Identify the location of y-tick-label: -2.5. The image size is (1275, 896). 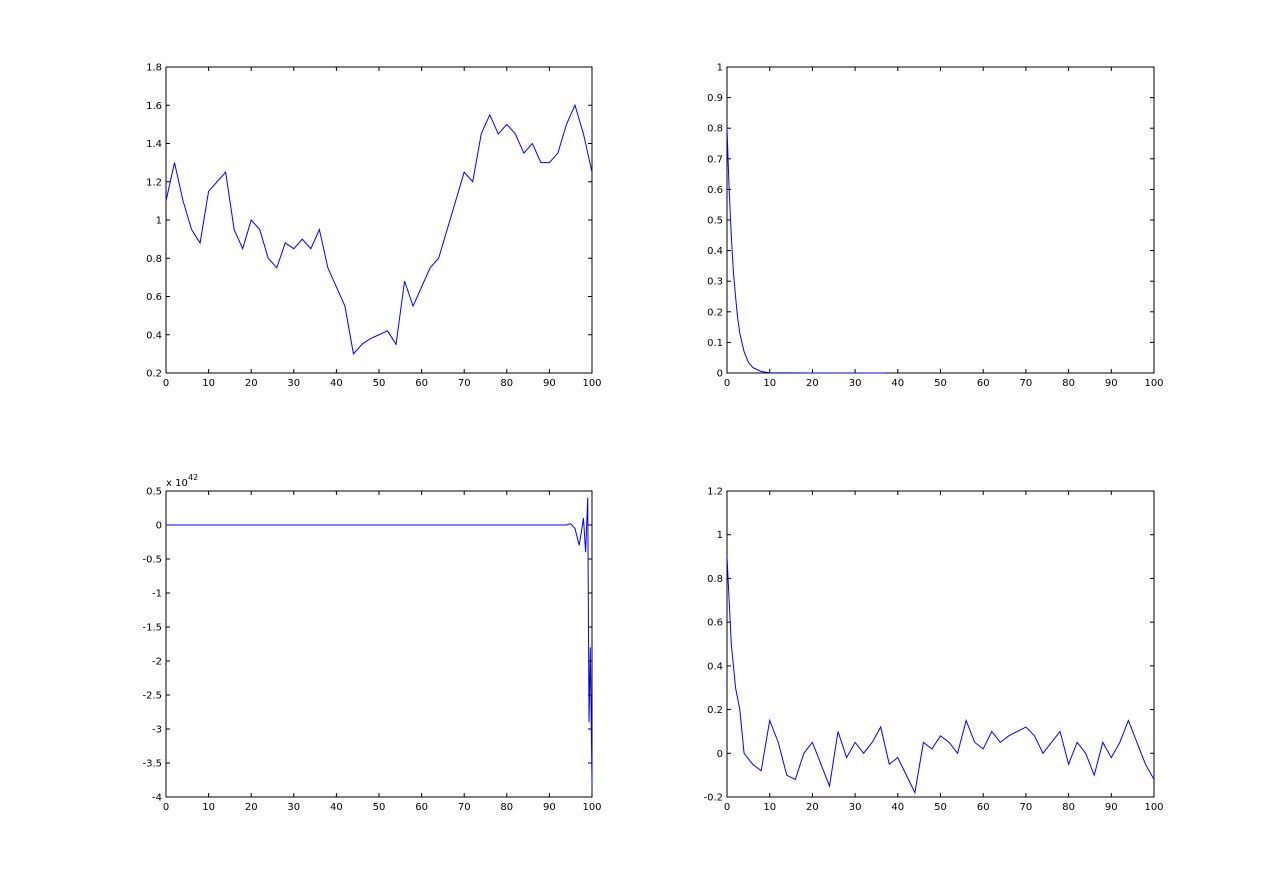
(152, 696).